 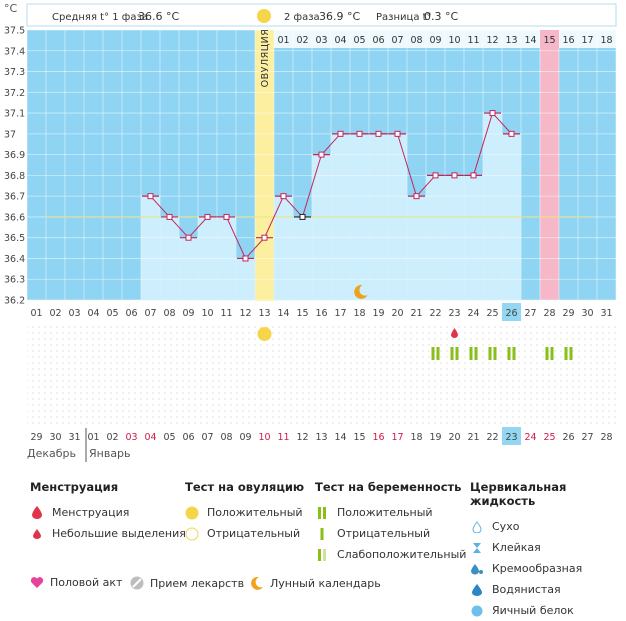 I want to click on watery-drop-icon, so click(x=477, y=590).